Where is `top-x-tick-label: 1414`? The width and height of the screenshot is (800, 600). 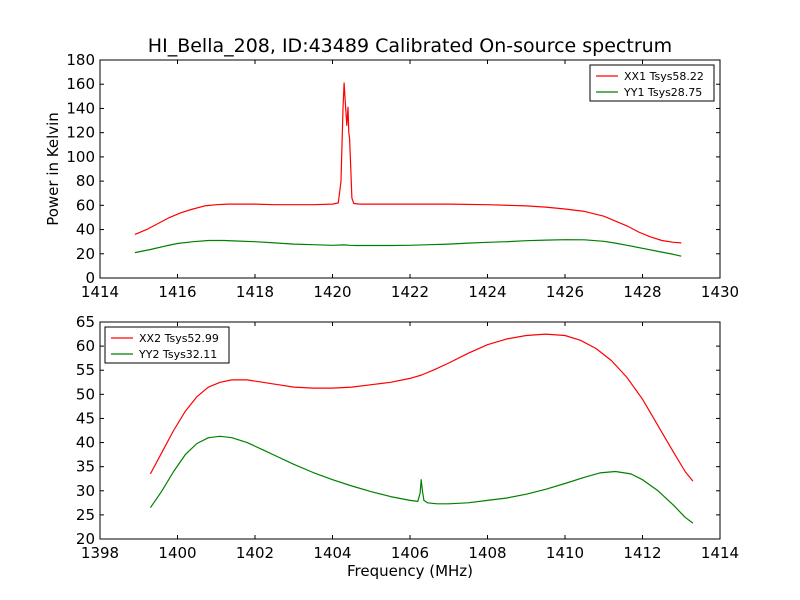
top-x-tick-label: 1414 is located at coordinates (100, 292).